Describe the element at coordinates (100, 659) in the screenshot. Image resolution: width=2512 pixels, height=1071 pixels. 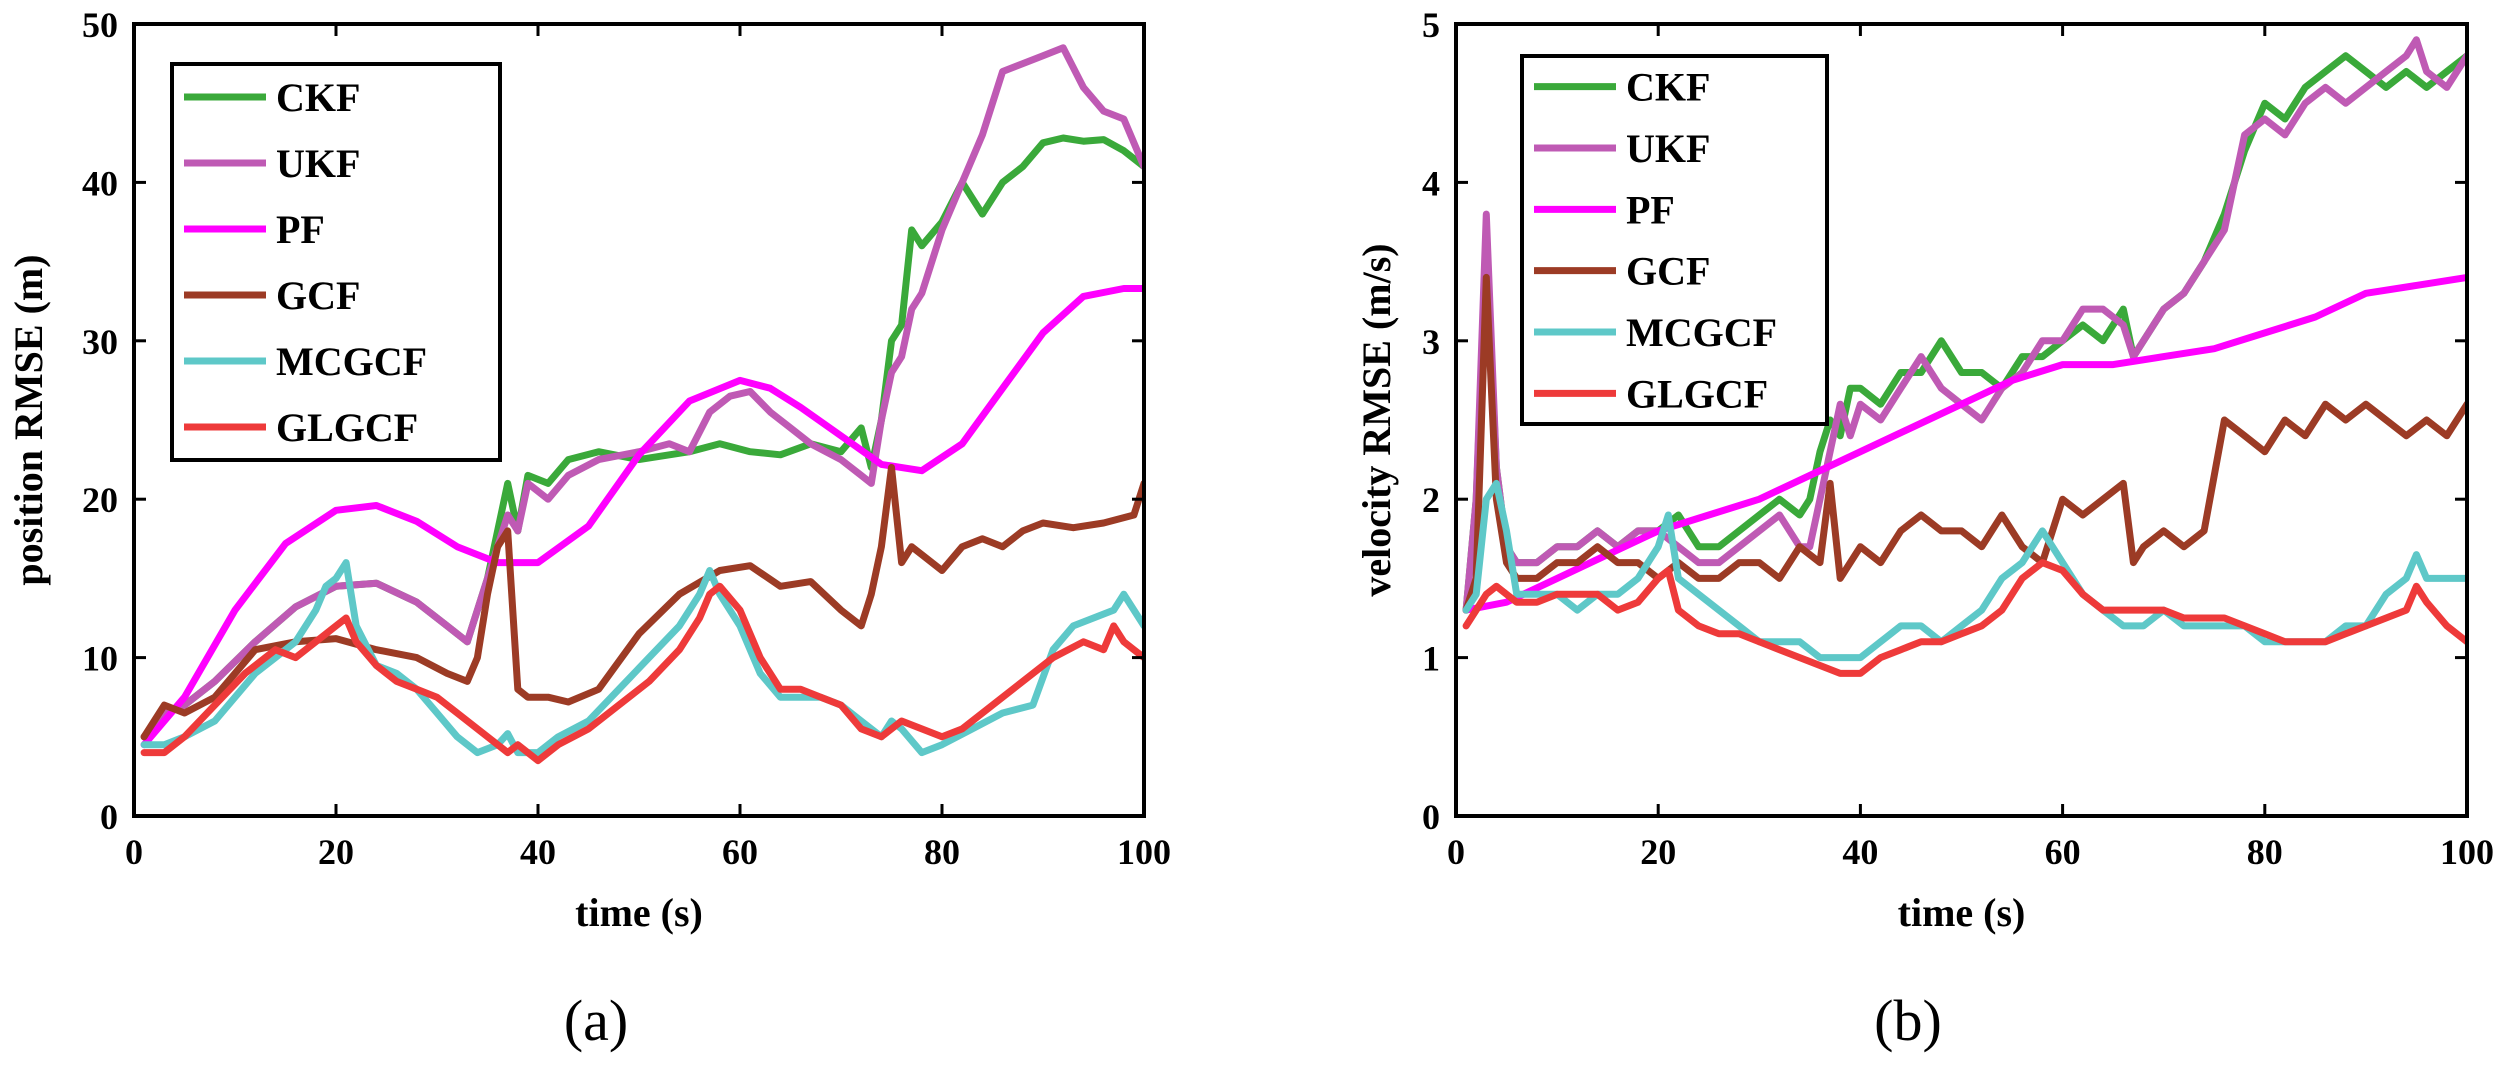
I see `y-tick-label: 10` at that location.